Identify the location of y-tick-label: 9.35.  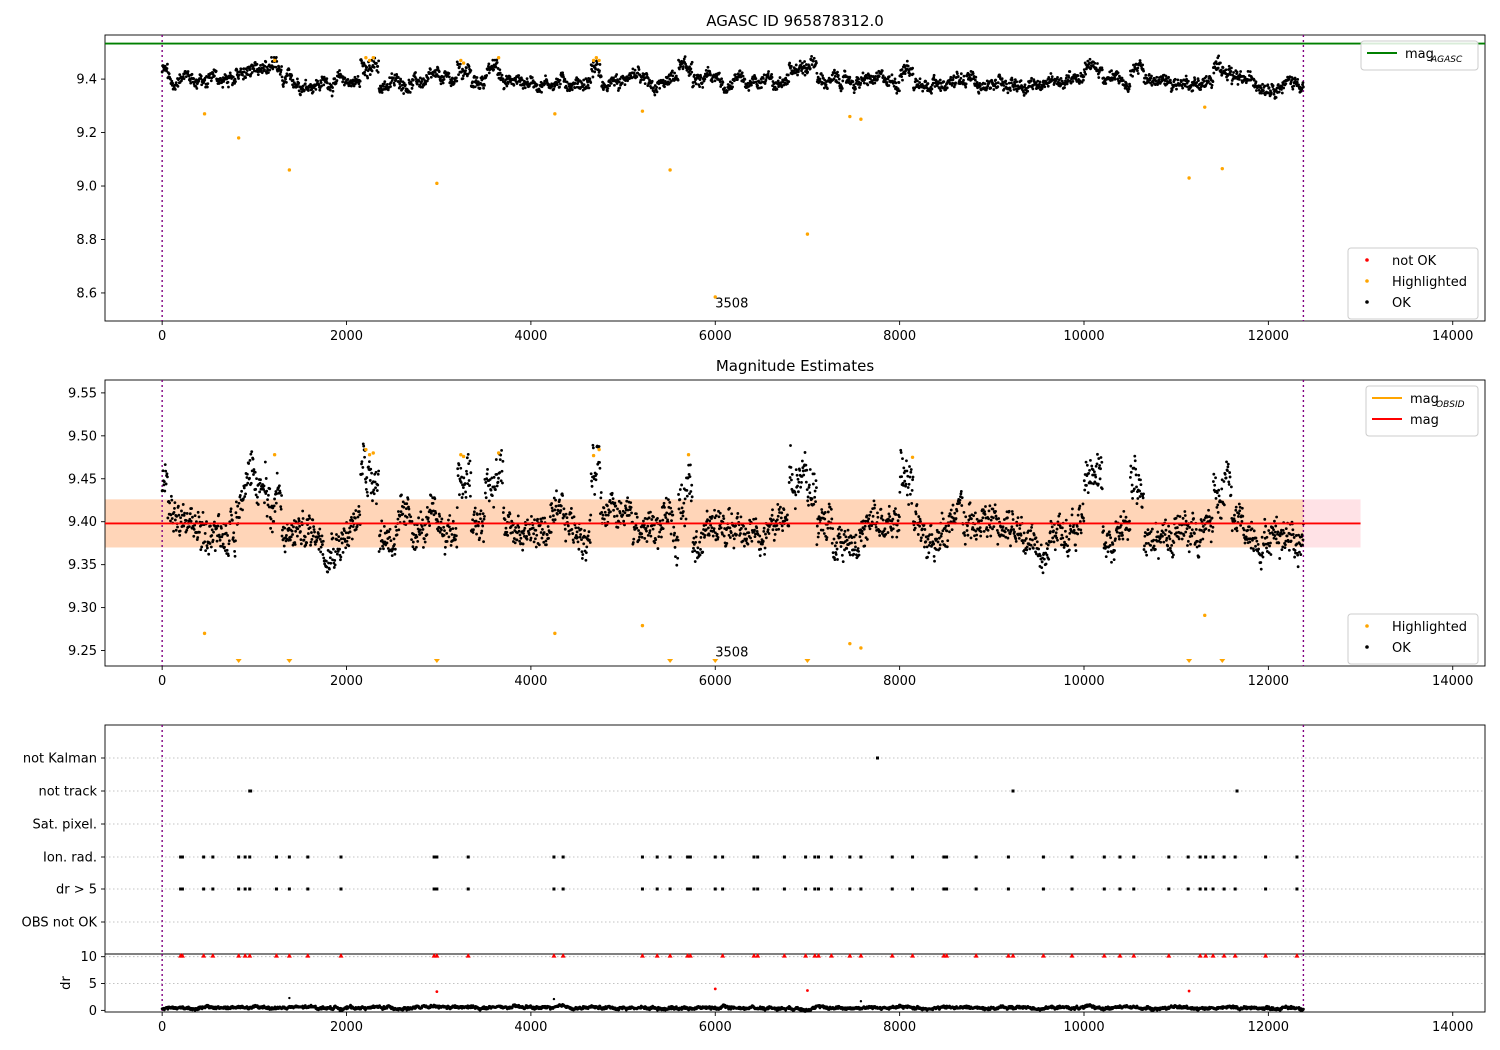
(82, 565).